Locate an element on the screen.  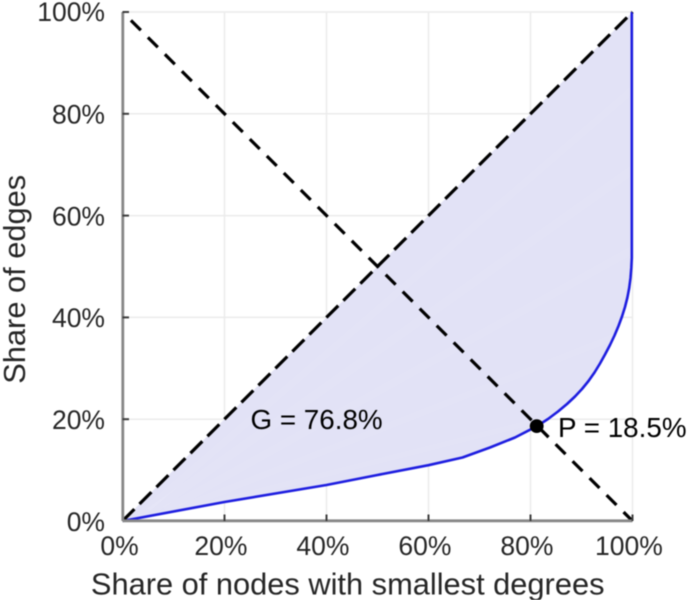
svg-text:Share of nodes with smallest d: Share of nodes with smallest degrees is located at coordinates (348, 583).